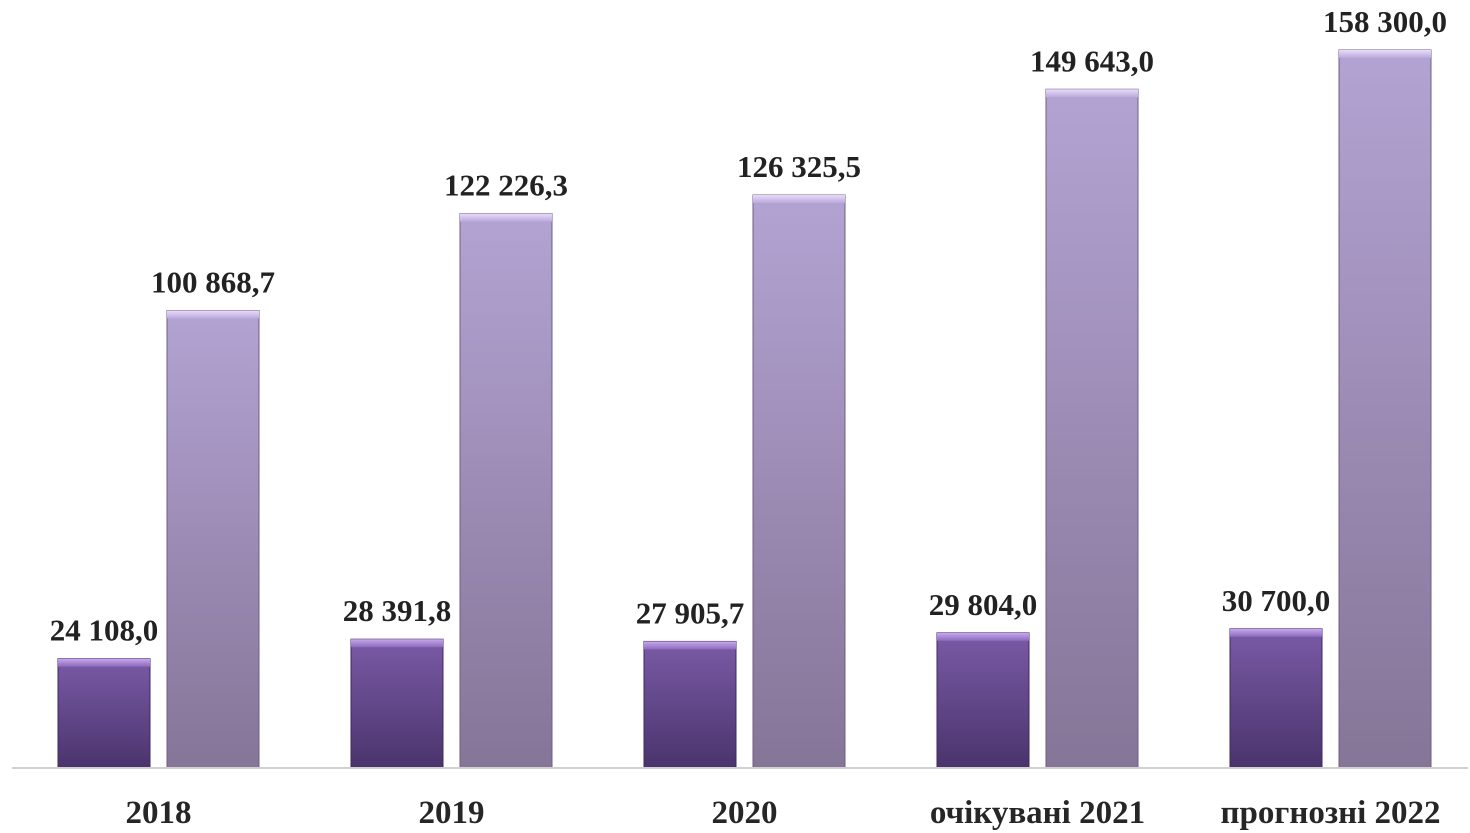 The image size is (1470, 833). Describe the element at coordinates (1330, 813) in the screenshot. I see `category-label-5: прогнозні 2022` at that location.